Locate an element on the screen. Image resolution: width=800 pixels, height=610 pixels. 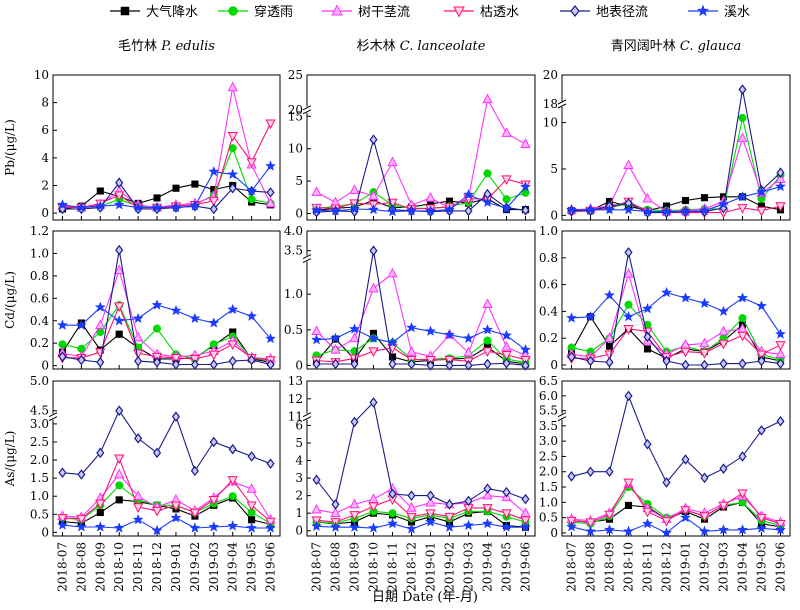
x-tick-label: 2019-02 is located at coordinates (705, 567).